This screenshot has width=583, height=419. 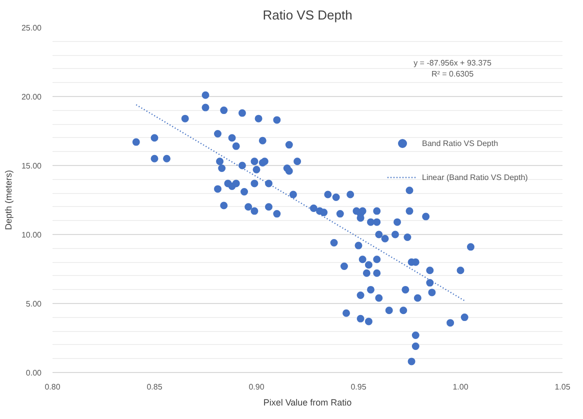 I want to click on x-tick-label: 0.90, so click(x=256, y=387).